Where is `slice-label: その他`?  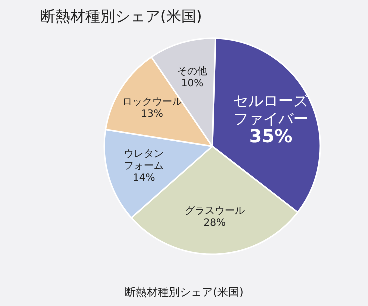
slice-label: その他 is located at coordinates (193, 72).